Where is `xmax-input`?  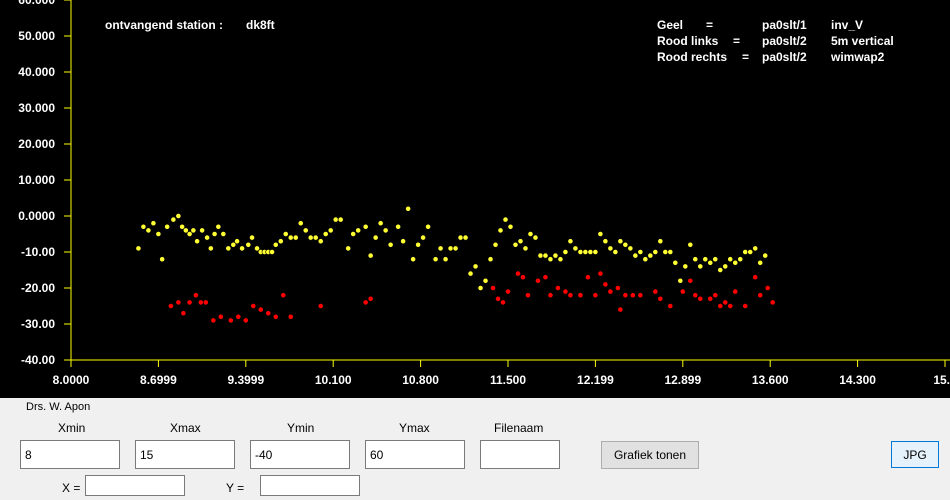
xmax-input is located at coordinates (185, 454).